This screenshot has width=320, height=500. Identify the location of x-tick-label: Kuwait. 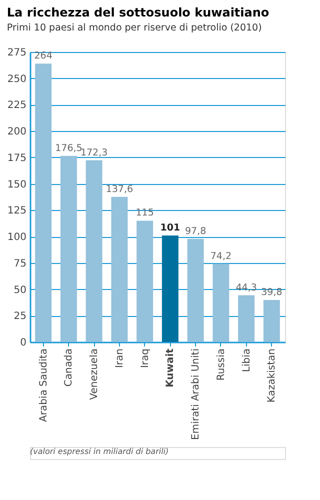
(170, 368).